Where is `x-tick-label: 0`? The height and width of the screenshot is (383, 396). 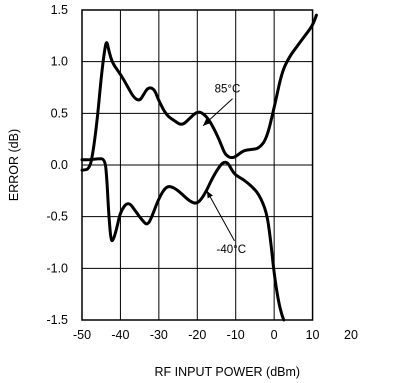 x-tick-label: 0 is located at coordinates (274, 335).